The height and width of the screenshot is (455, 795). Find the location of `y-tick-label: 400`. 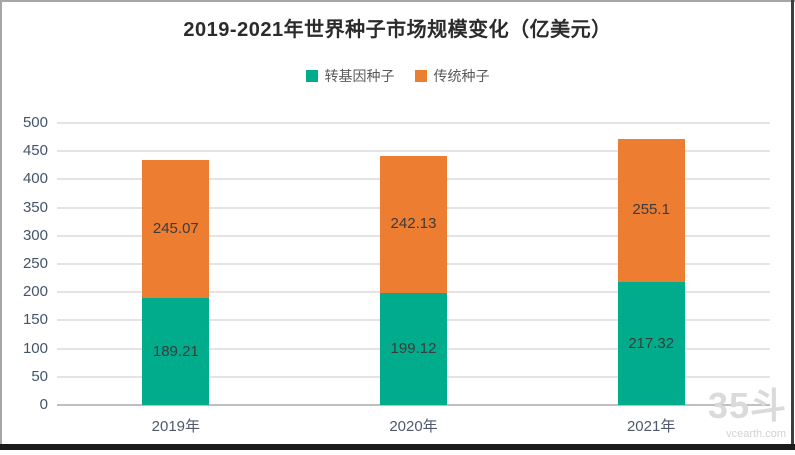

y-tick-label: 400 is located at coordinates (35, 179).